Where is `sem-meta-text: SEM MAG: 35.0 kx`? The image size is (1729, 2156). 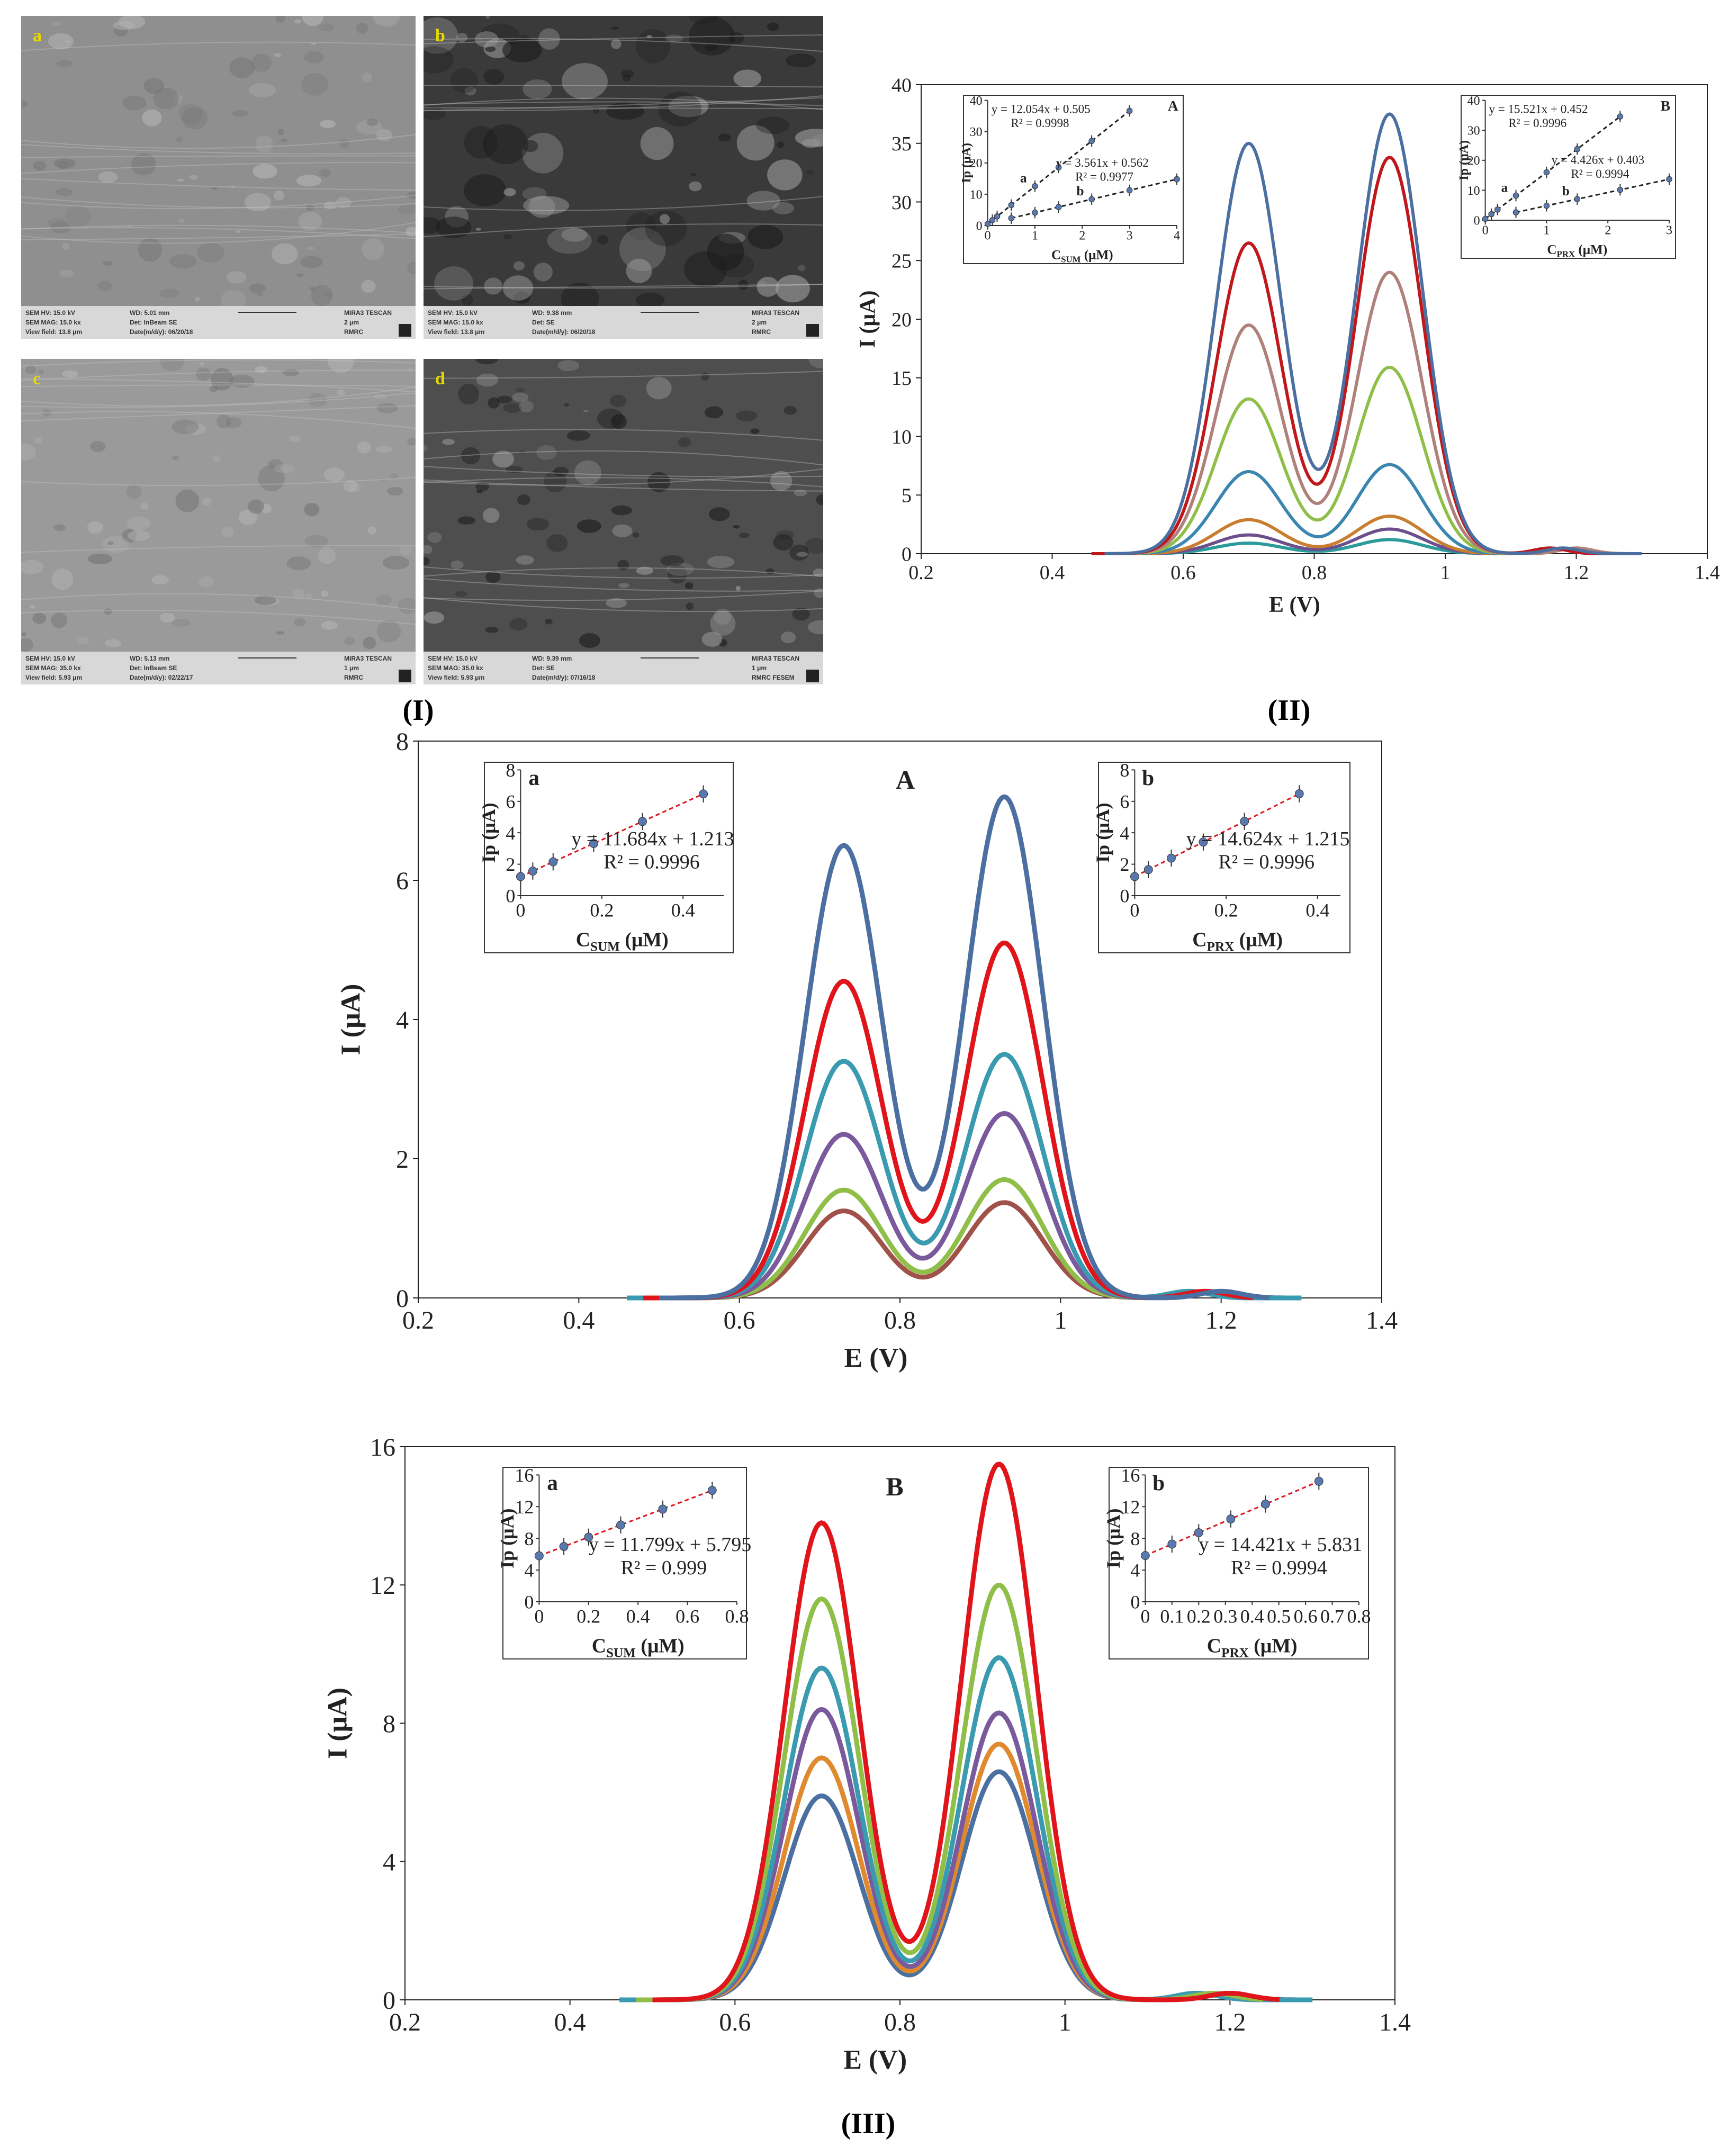 sem-meta-text: SEM MAG: 35.0 kx is located at coordinates (455, 668).